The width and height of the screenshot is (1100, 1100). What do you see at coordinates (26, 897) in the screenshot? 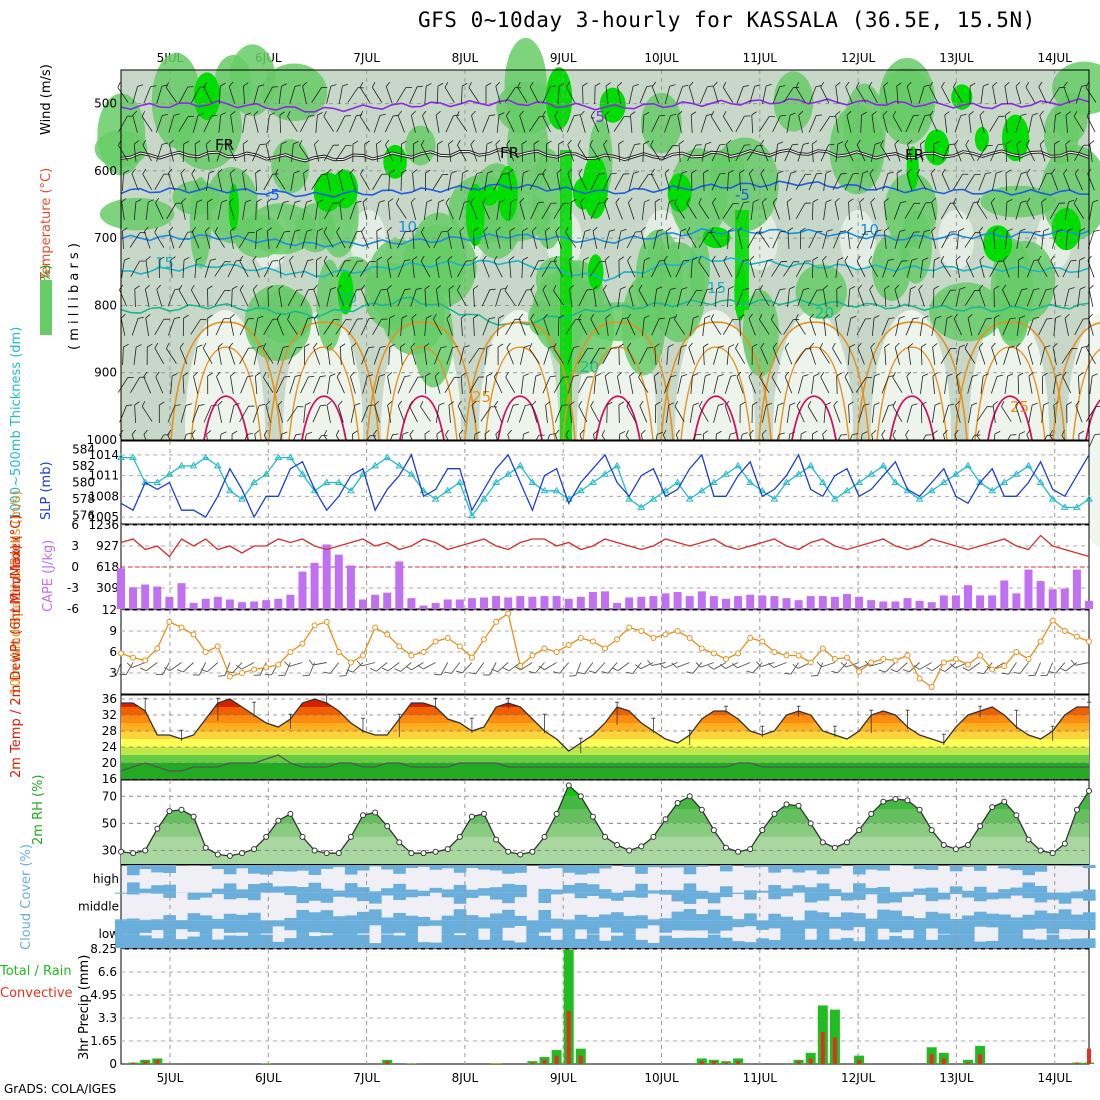
I see `cloud-axis-label: Cloud Cover (%)` at bounding box center [26, 897].